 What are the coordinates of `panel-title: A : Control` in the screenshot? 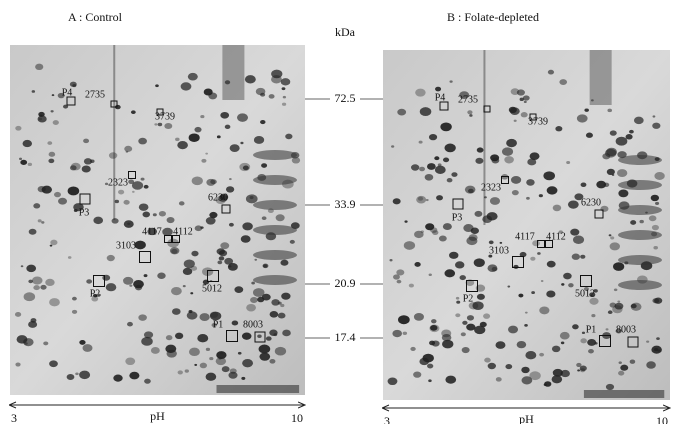 It's located at (95, 17).